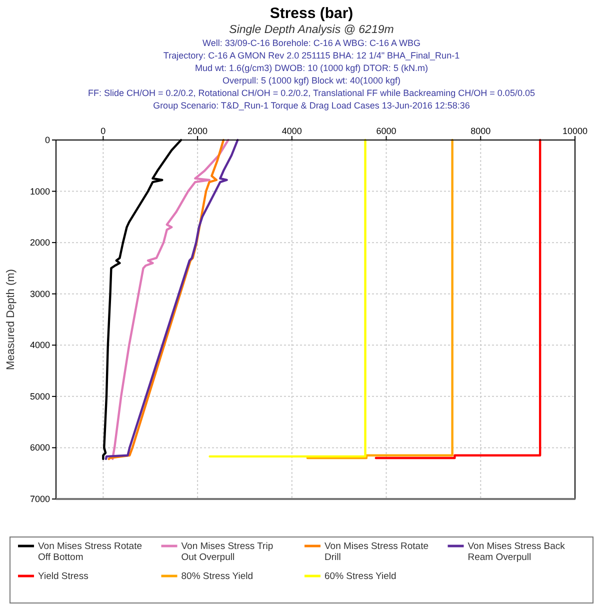 This screenshot has height=609, width=603. What do you see at coordinates (311, 30) in the screenshot?
I see `chart-subtitle: Single Depth Analysis @ 6219m` at bounding box center [311, 30].